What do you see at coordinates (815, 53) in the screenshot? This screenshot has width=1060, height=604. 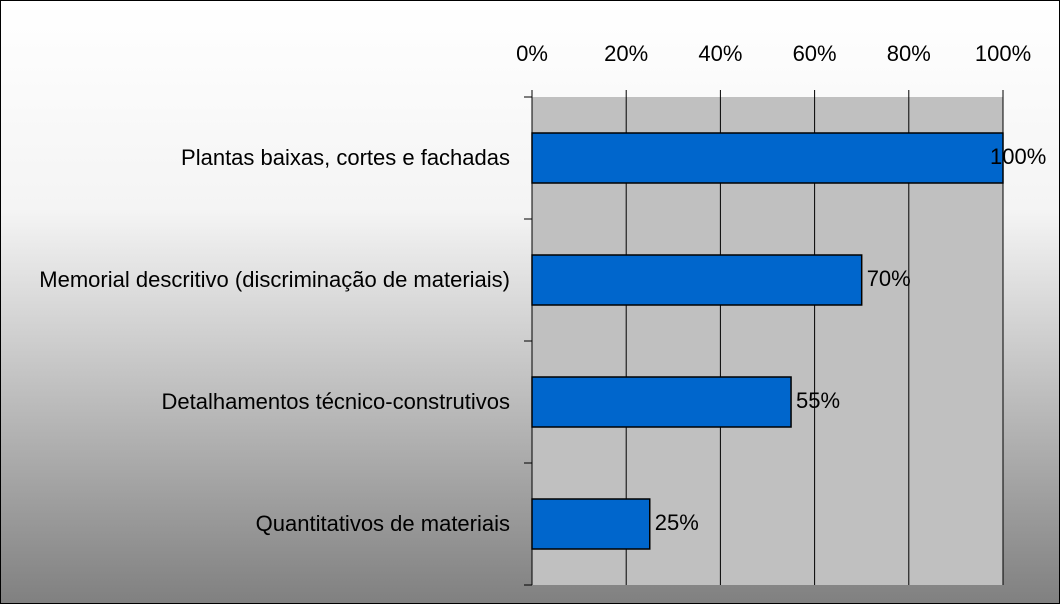 I see `x-tick-label: 60%` at bounding box center [815, 53].